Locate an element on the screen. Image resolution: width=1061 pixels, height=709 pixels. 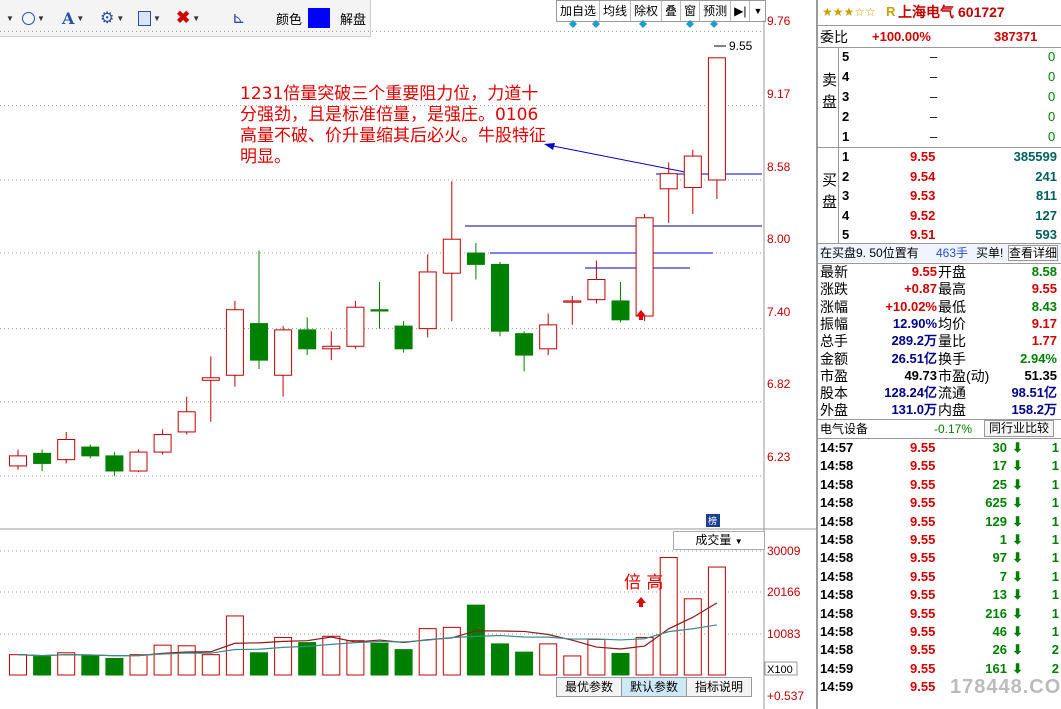
add-watchlist-button: 加自选 is located at coordinates (579, 11).